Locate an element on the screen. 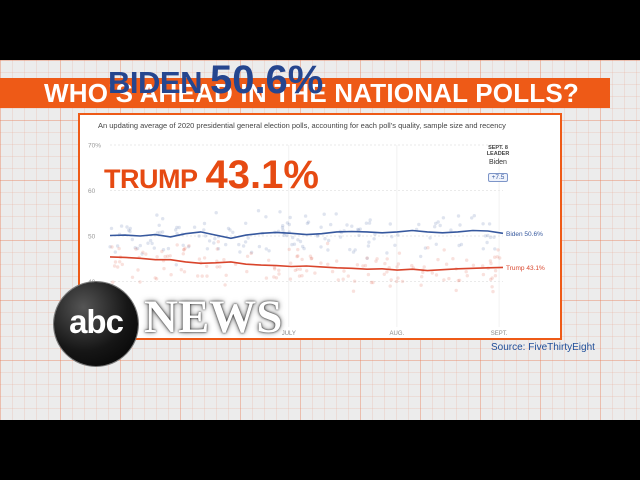 Image resolution: width=640 pixels, height=480 pixels. leader-box: SEPT. 8 LEADER Biden +7.5 is located at coordinates (498, 164).